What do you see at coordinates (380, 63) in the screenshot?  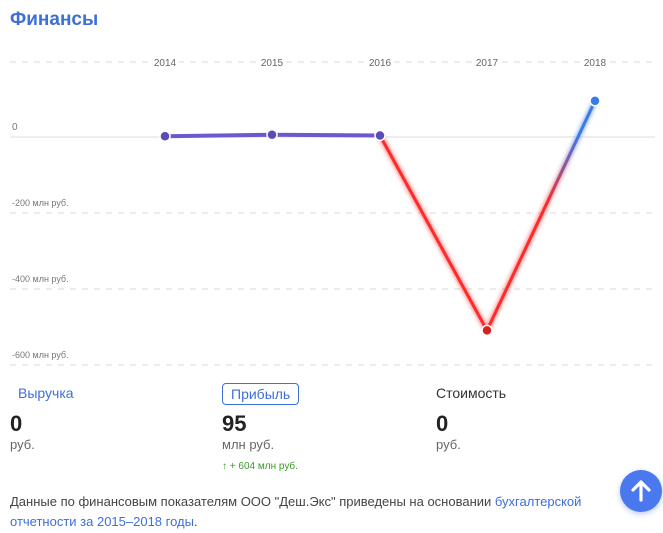 I see `x-tick-label: 2016` at bounding box center [380, 63].